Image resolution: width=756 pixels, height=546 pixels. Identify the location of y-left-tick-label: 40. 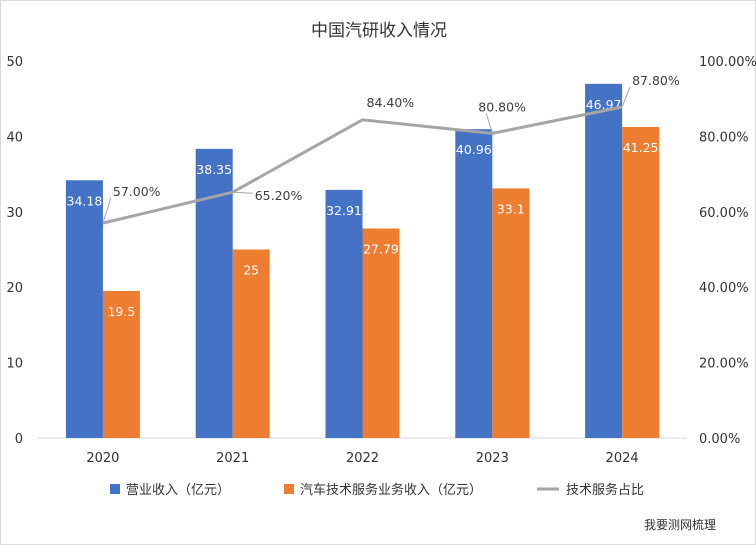
(14, 137).